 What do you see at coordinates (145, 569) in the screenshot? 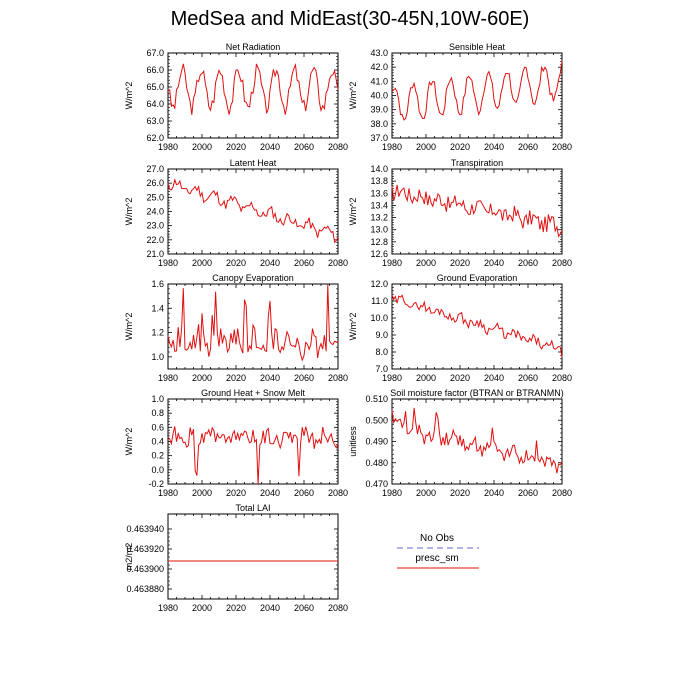
I see `y-tick-label: 0.463900` at bounding box center [145, 569].